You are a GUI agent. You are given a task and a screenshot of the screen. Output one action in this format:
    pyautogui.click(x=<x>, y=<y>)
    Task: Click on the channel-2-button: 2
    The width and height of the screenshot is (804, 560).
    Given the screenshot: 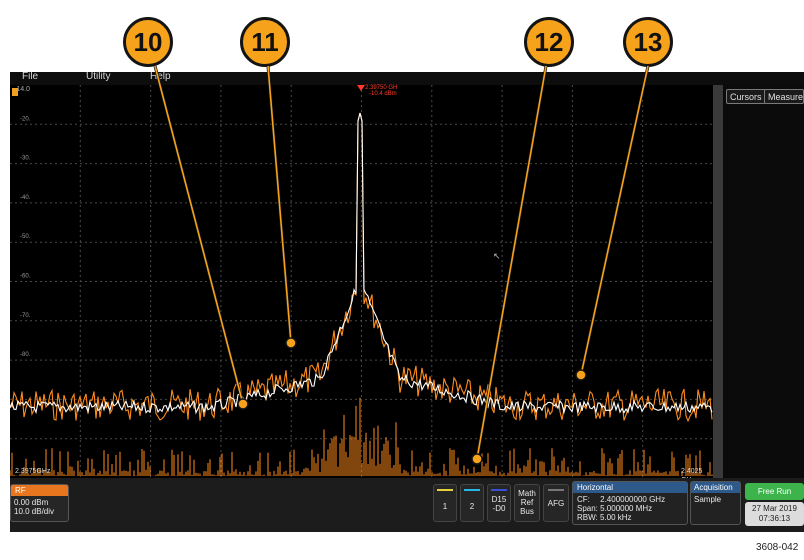 What is the action you would take?
    pyautogui.click(x=472, y=503)
    